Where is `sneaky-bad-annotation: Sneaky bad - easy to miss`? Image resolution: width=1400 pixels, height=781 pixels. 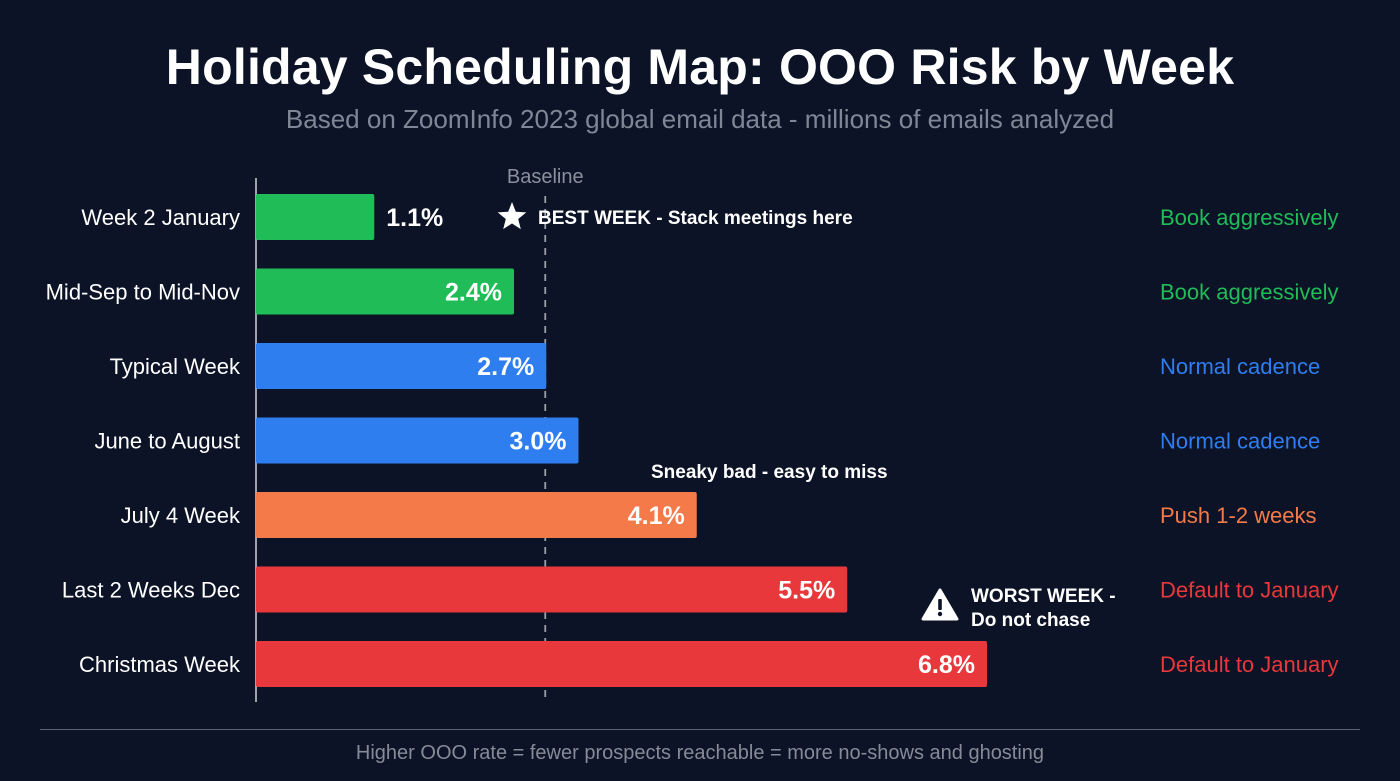 sneaky-bad-annotation: Sneaky bad - easy to miss is located at coordinates (769, 472).